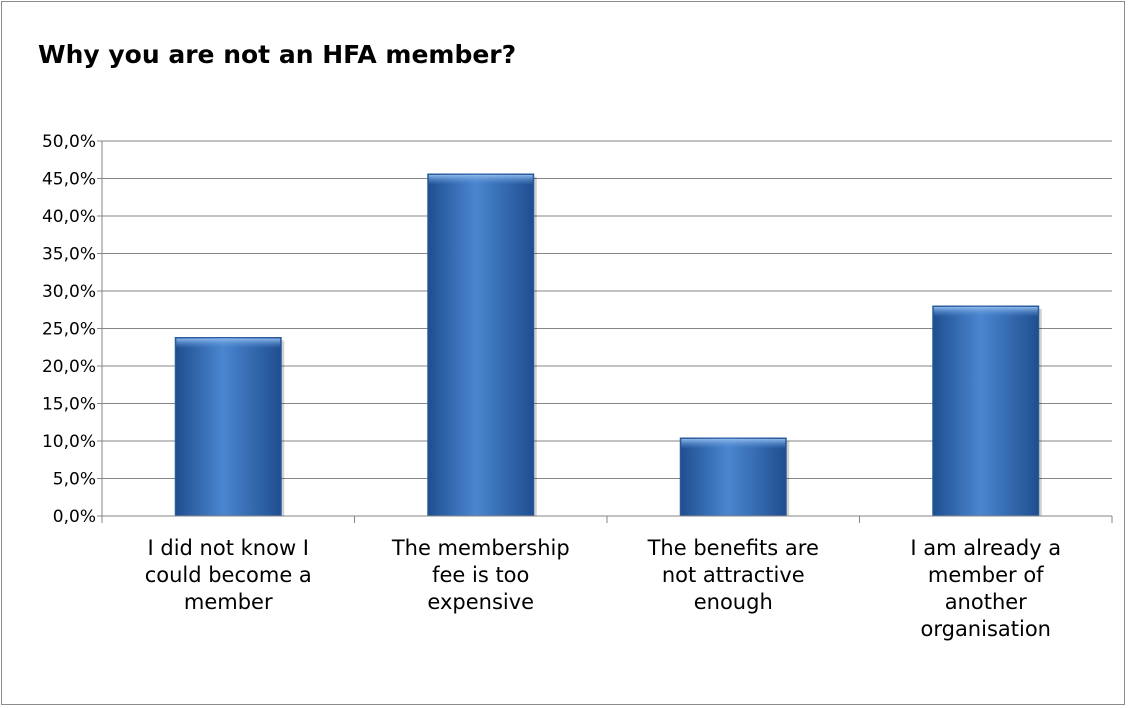  Describe the element at coordinates (74, 517) in the screenshot. I see `y-tick-label: 0,0%` at that location.